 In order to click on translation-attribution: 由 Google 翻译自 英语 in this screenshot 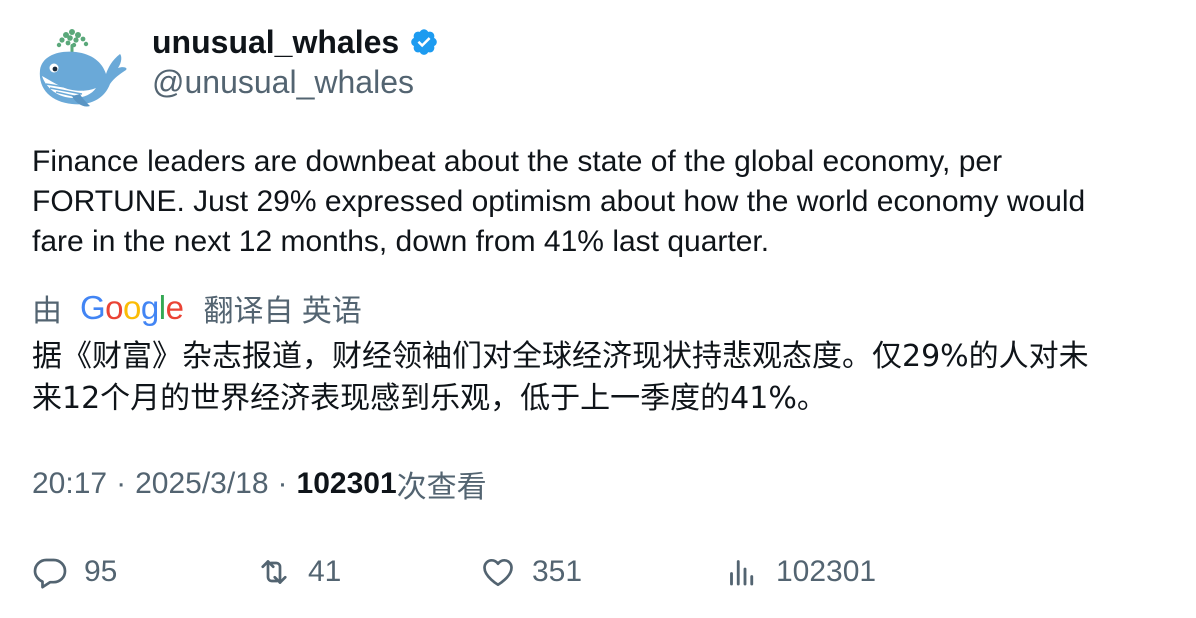, I will do `click(197, 308)`.